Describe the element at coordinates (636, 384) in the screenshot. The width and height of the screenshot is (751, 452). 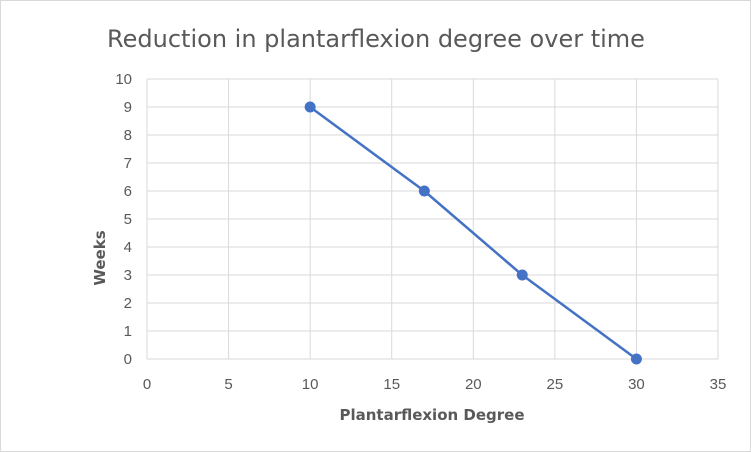
I see `x-tick-label: 30` at that location.